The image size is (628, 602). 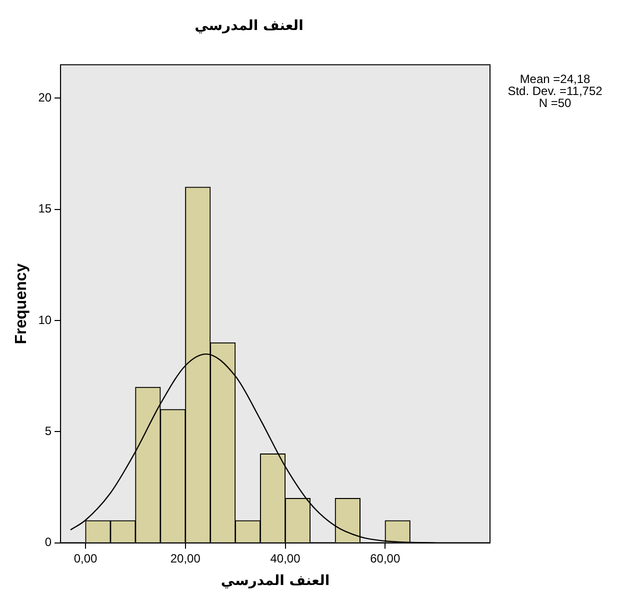 I want to click on y-tick-label: 15, so click(x=45, y=209).